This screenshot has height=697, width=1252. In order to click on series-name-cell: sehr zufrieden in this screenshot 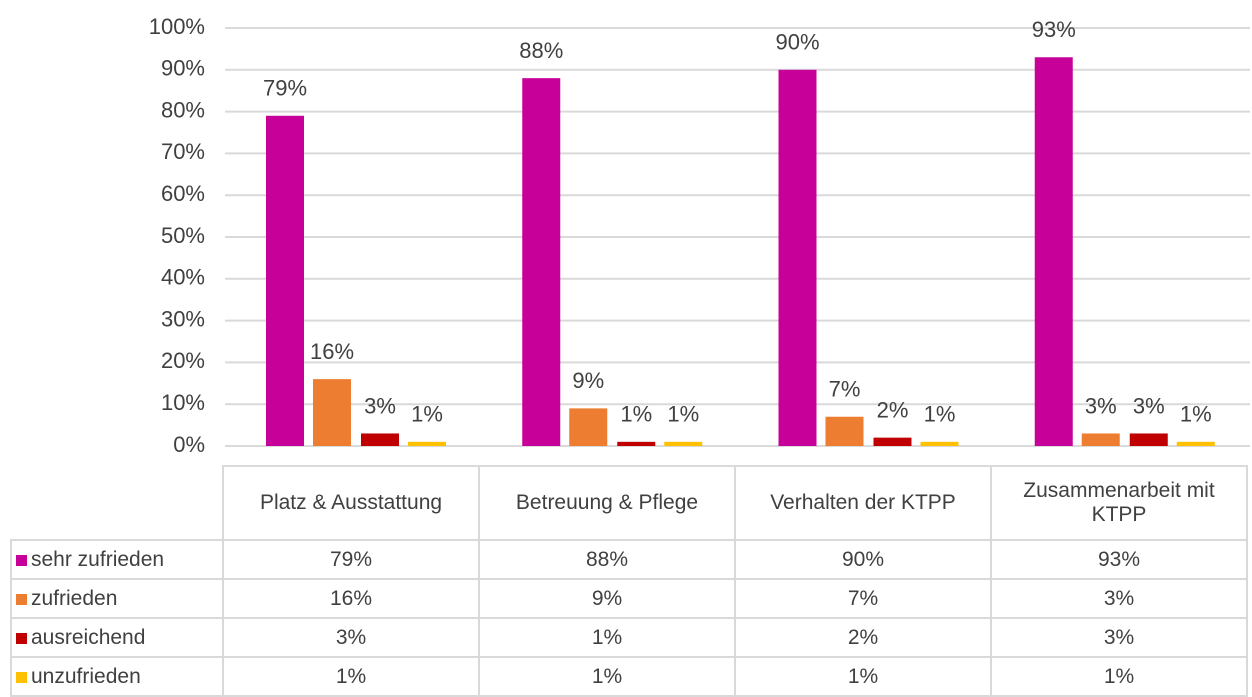, I will do `click(117, 559)`.